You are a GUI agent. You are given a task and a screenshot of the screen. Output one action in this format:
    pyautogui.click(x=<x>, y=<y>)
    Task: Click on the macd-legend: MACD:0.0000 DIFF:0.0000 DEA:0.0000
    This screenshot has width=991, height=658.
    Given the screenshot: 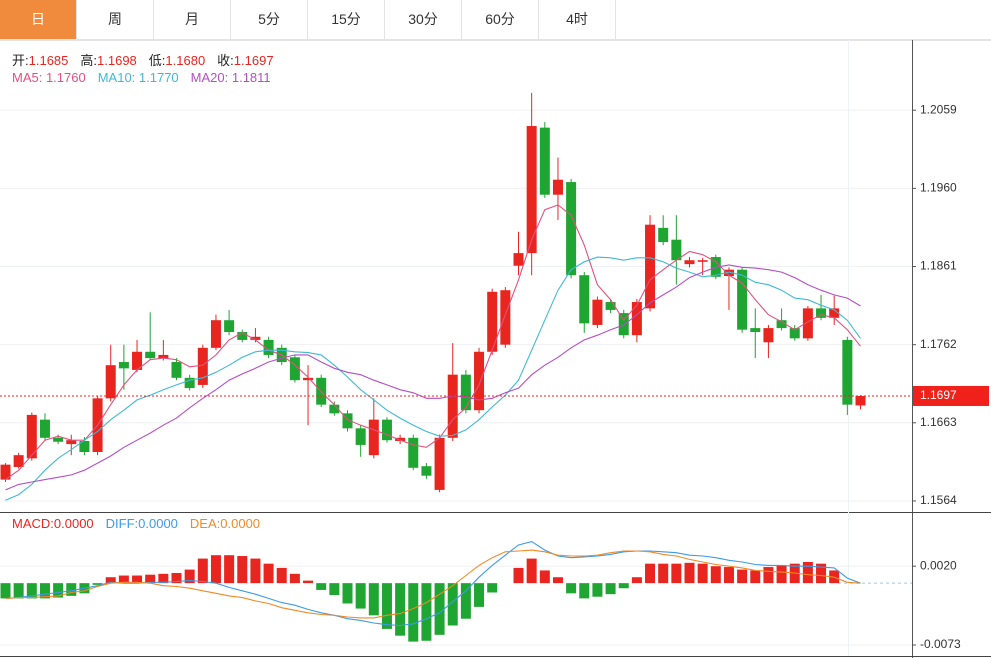 What is the action you would take?
    pyautogui.click(x=142, y=523)
    